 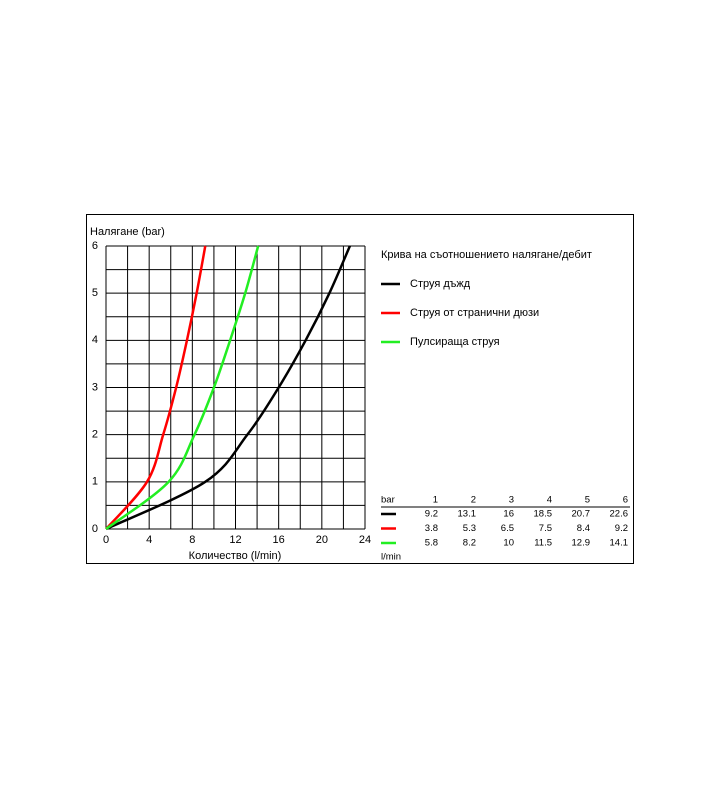 I want to click on x-tick-label: 0, so click(x=106, y=540).